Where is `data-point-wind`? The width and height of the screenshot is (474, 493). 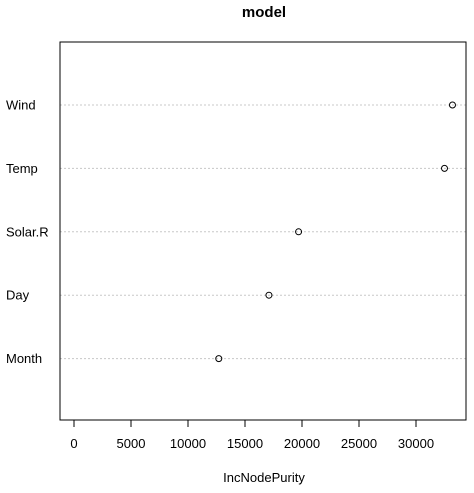 data-point-wind is located at coordinates (452, 105).